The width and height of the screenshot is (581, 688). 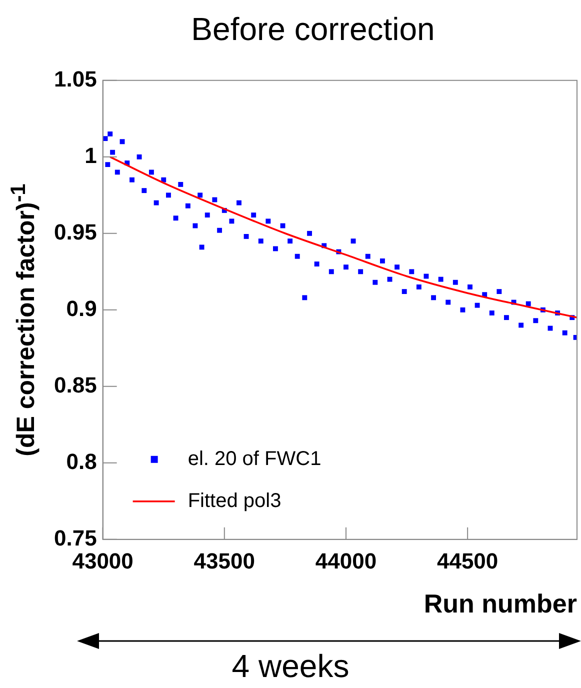 What do you see at coordinates (75, 79) in the screenshot?
I see `y-tick-label: 1.05` at bounding box center [75, 79].